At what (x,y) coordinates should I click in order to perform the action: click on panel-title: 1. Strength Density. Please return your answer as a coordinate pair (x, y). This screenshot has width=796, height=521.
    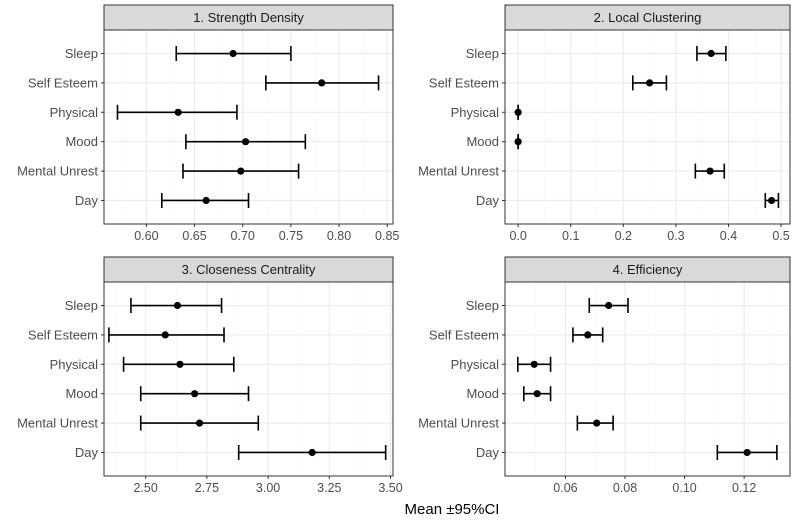
    Looking at the image, I should click on (248, 17).